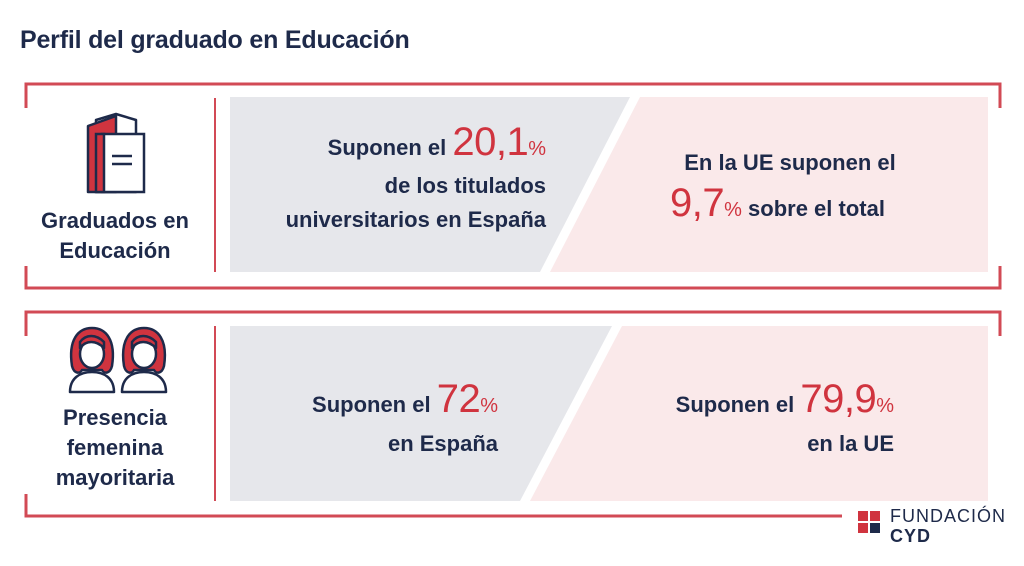 The height and width of the screenshot is (566, 1024). I want to click on logo-line1: FUNDACIÓN, so click(948, 516).